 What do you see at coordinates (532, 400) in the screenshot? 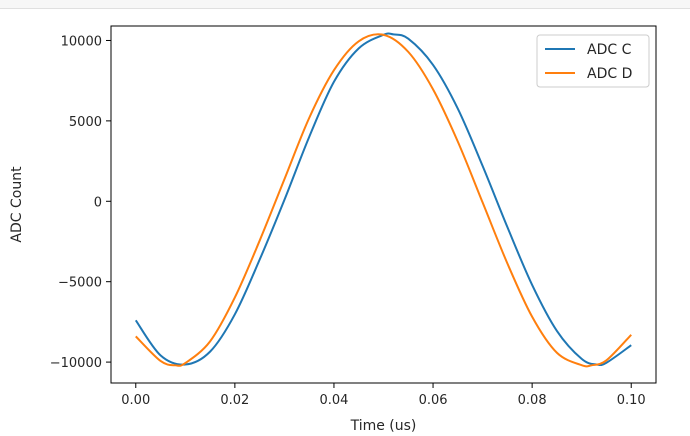
I see `x-tick-label: 0.08` at bounding box center [532, 400].